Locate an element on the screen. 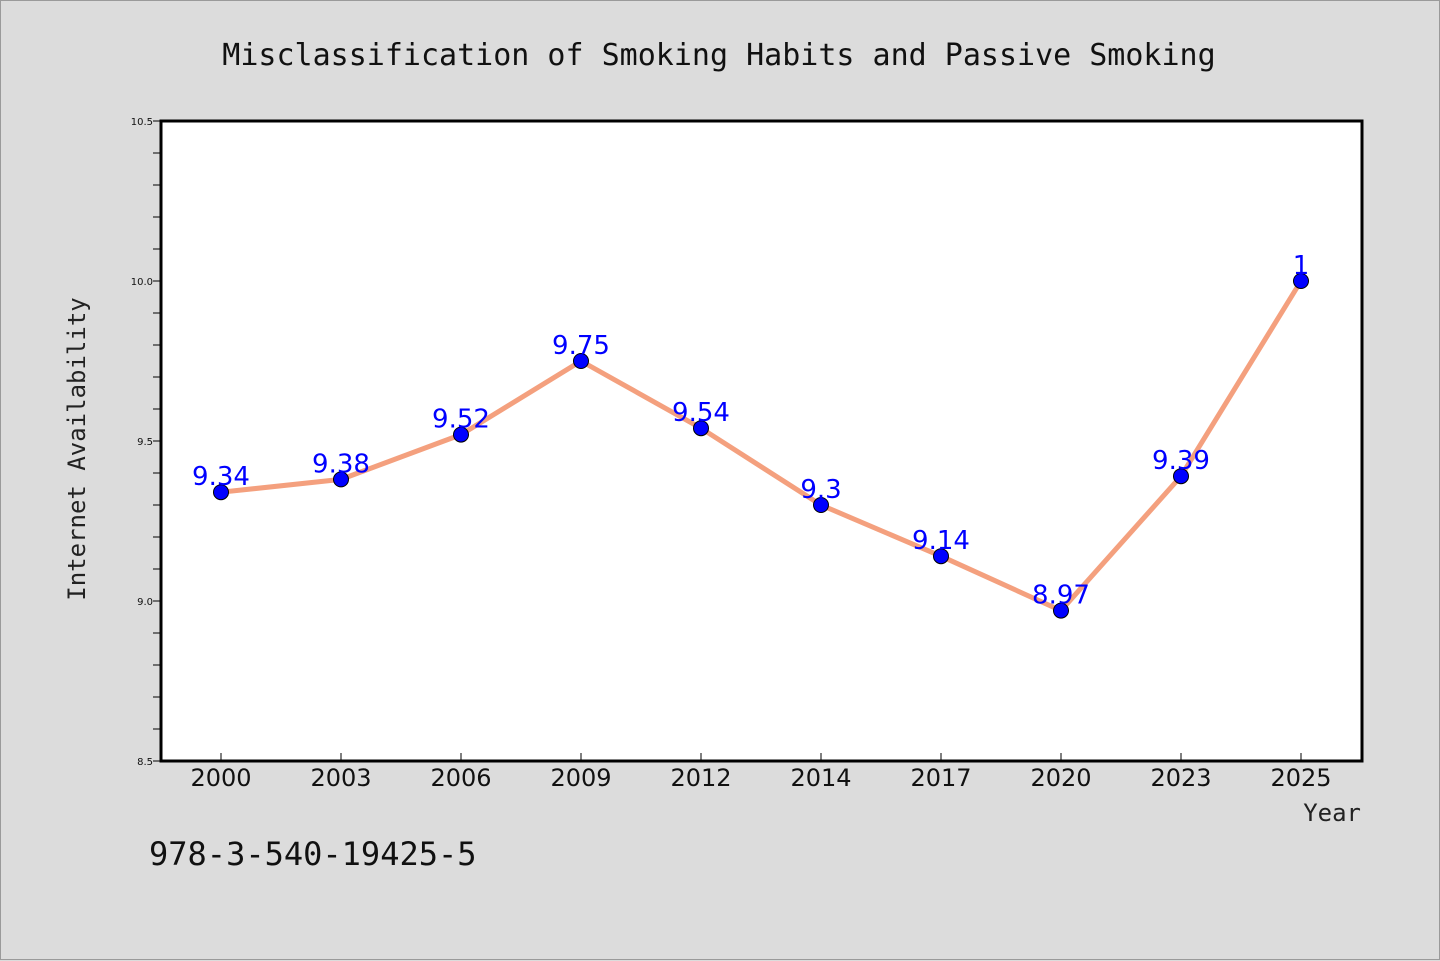 This screenshot has height=961, width=1440. x-tick-label: 2020 is located at coordinates (1060, 778).